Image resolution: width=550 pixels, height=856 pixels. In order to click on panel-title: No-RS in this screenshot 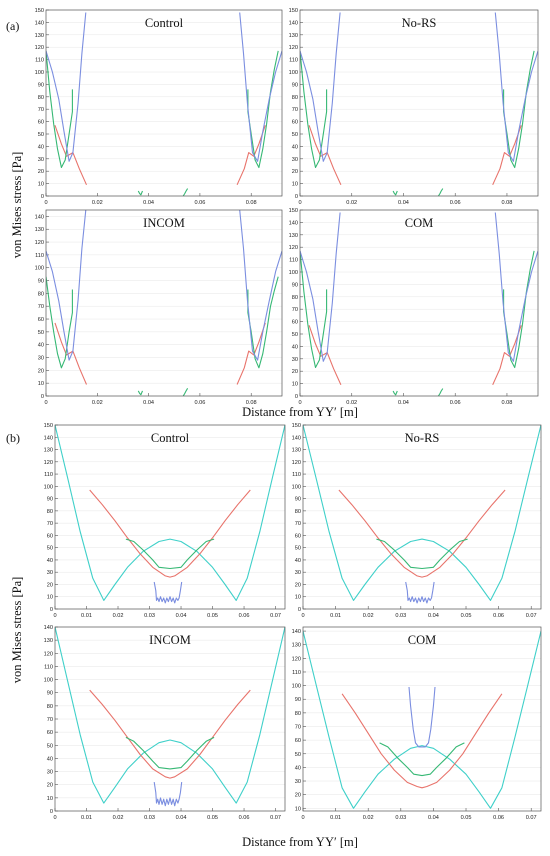, I will do `click(422, 438)`.